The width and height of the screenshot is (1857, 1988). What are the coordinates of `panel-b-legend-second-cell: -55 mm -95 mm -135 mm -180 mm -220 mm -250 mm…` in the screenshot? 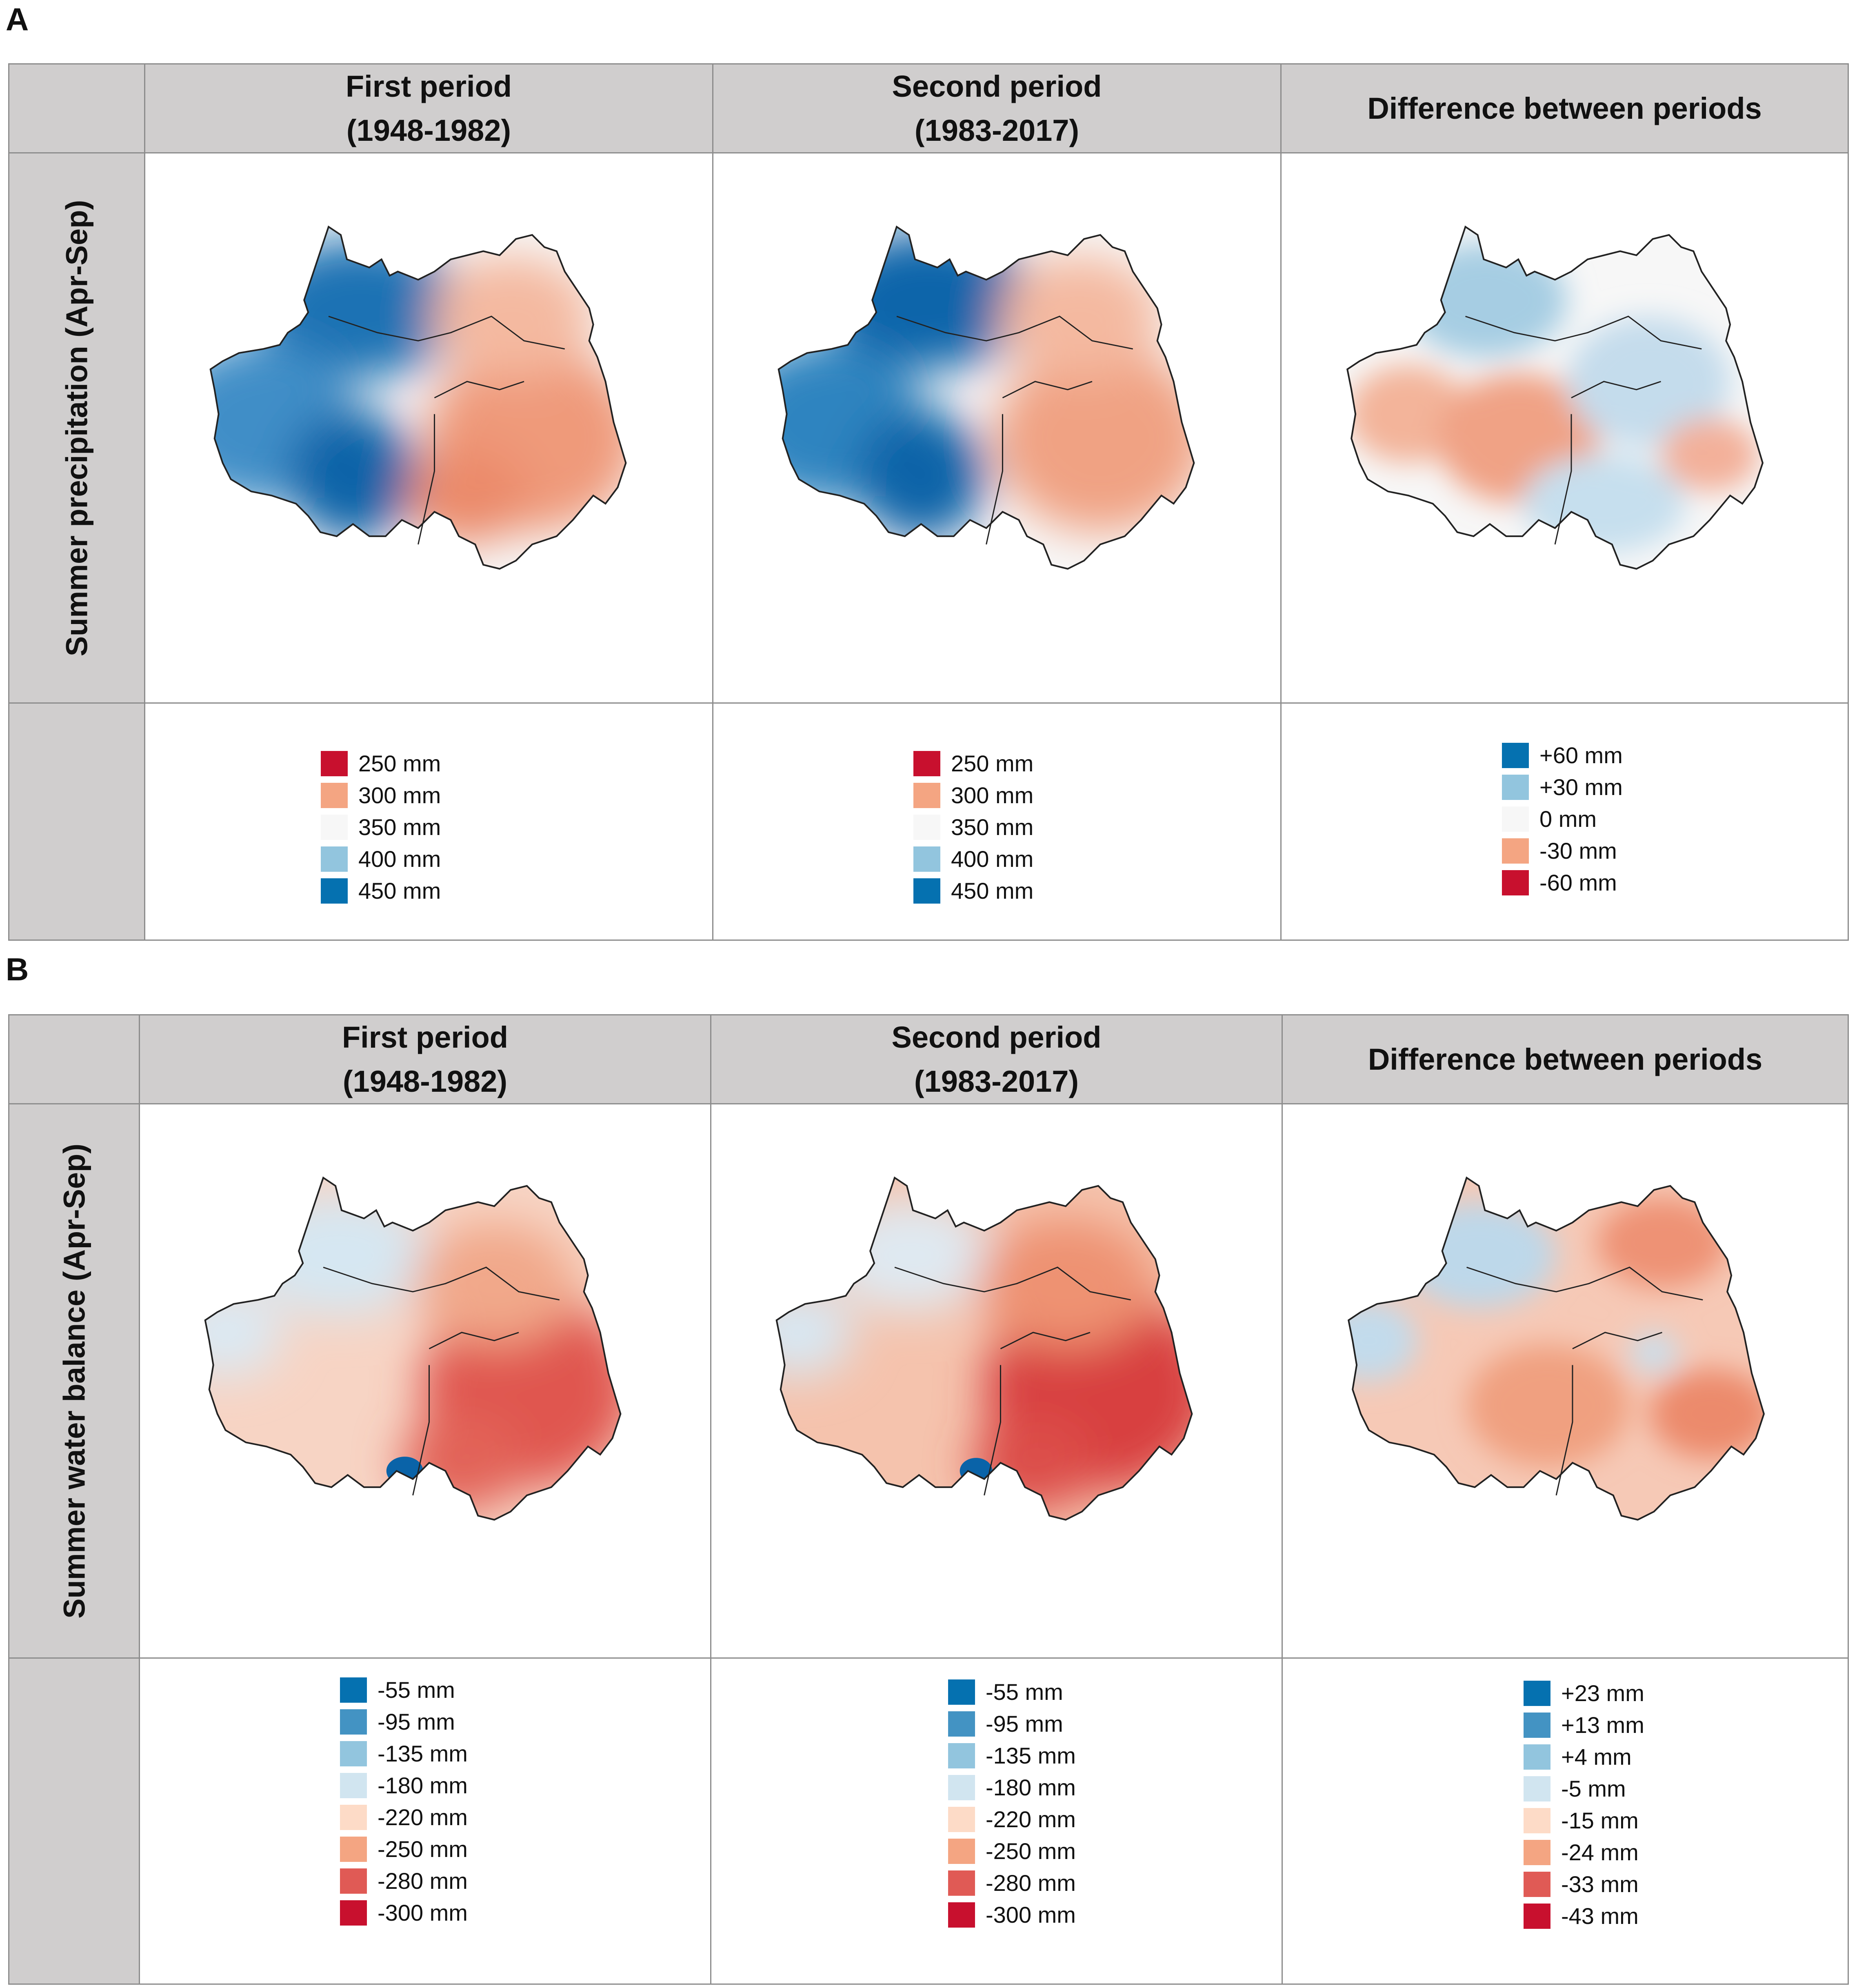 It's located at (997, 1821).